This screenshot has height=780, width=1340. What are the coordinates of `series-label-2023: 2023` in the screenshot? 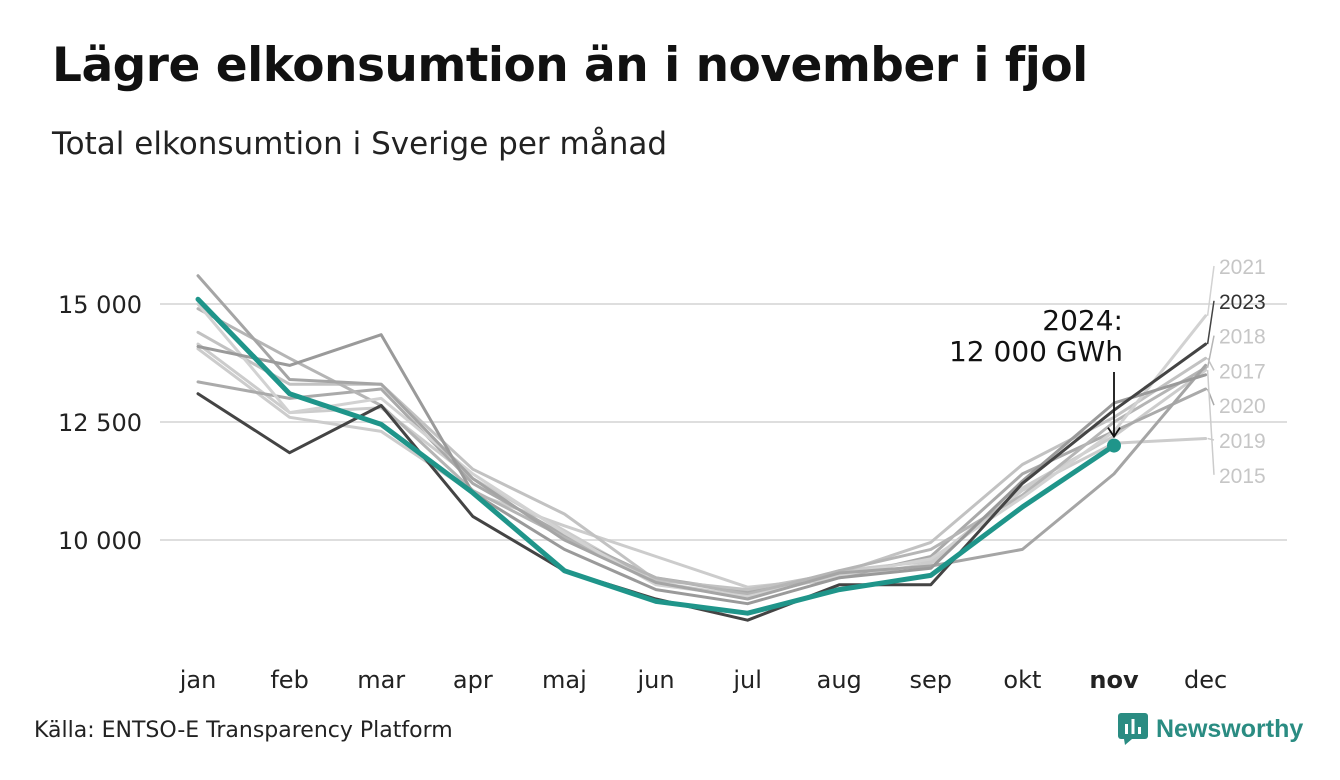 It's located at (1242, 302).